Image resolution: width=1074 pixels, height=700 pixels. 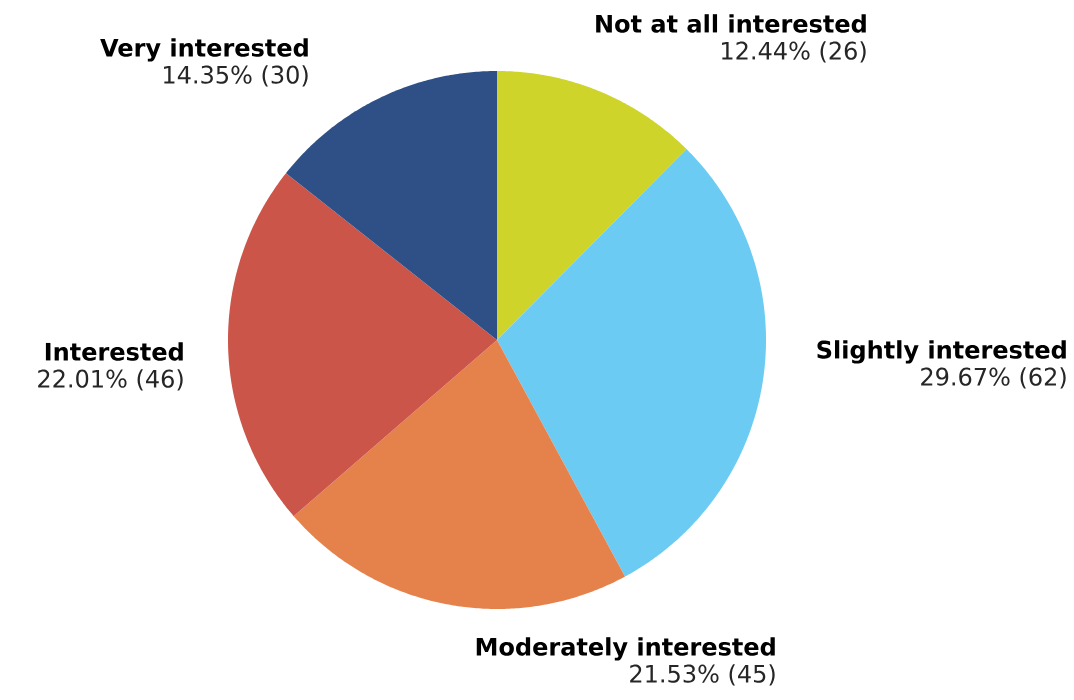 What do you see at coordinates (794, 52) in the screenshot?
I see `data-label: 12.44% (26)` at bounding box center [794, 52].